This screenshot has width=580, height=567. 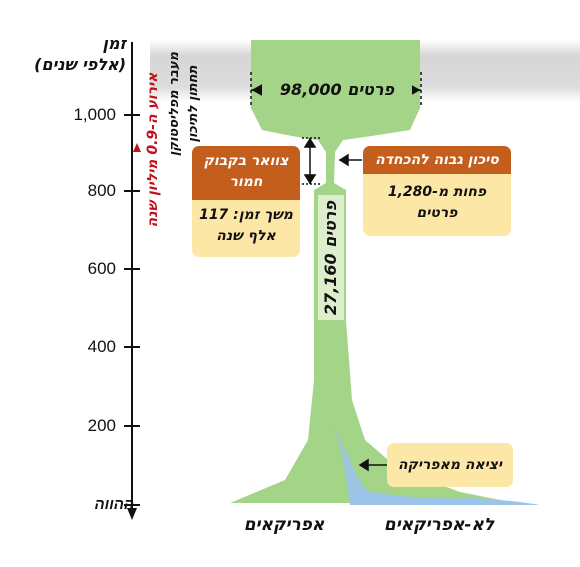 What do you see at coordinates (246, 173) in the screenshot?
I see `bottleneck-box-title: צוואר בקבוק חמור` at bounding box center [246, 173].